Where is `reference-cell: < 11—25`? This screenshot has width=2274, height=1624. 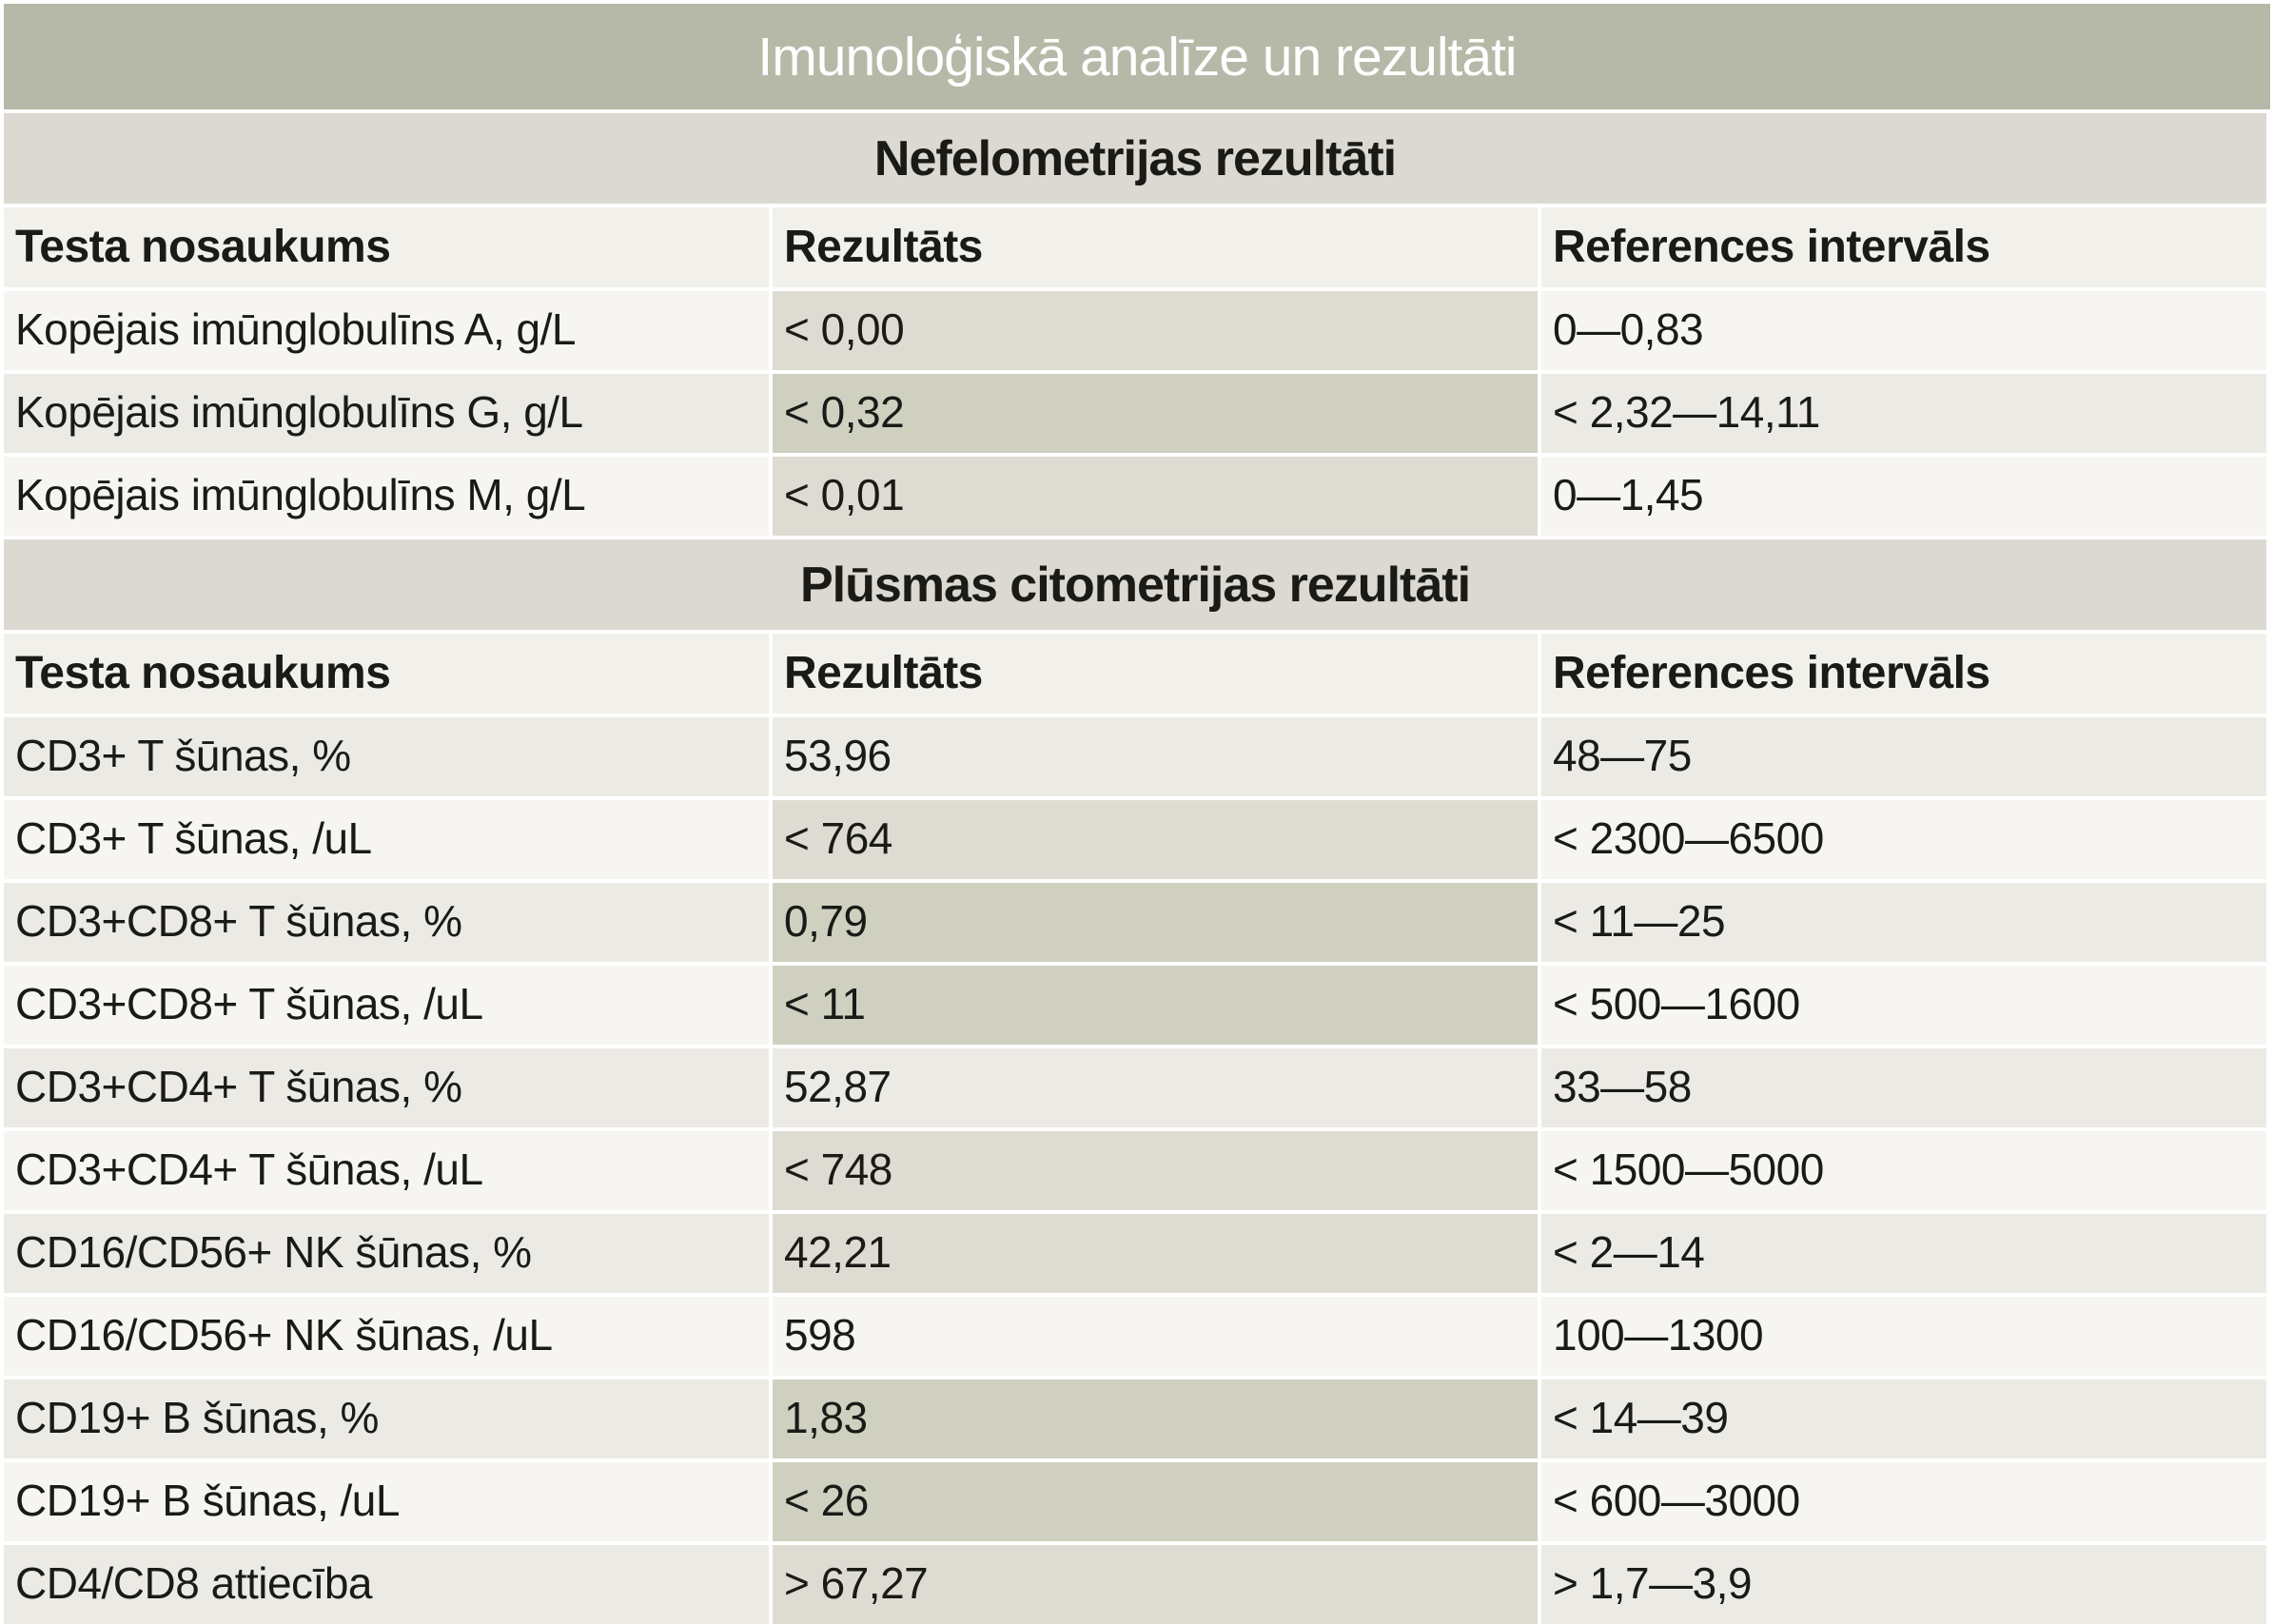
reference-cell: < 11—25 is located at coordinates (1903, 922).